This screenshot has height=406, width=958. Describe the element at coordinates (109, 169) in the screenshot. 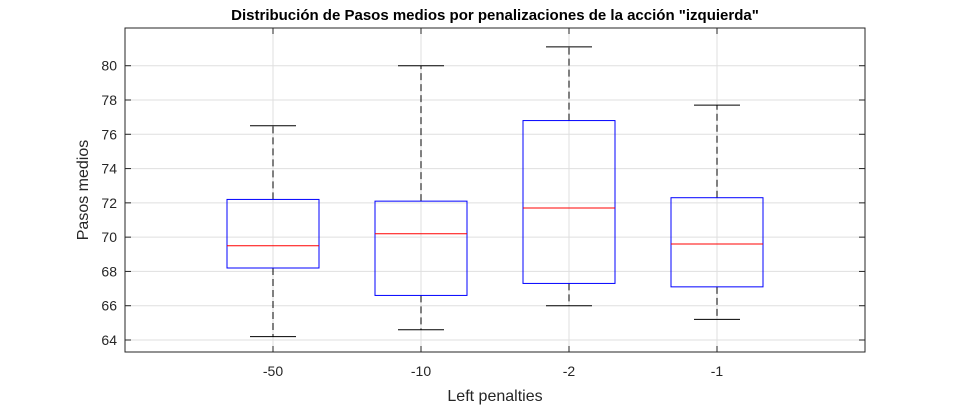

I see `y-tick-label: 74` at that location.